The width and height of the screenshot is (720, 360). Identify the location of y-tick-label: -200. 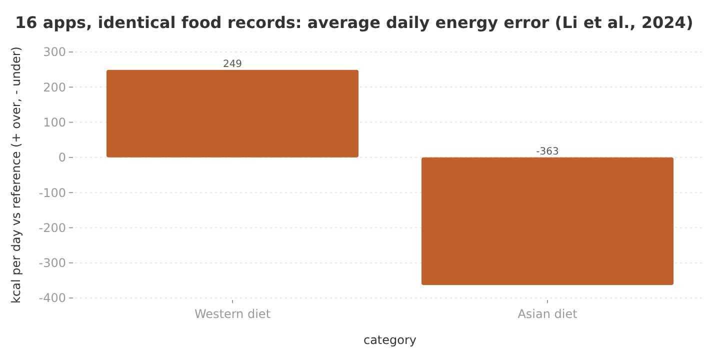
(52, 227).